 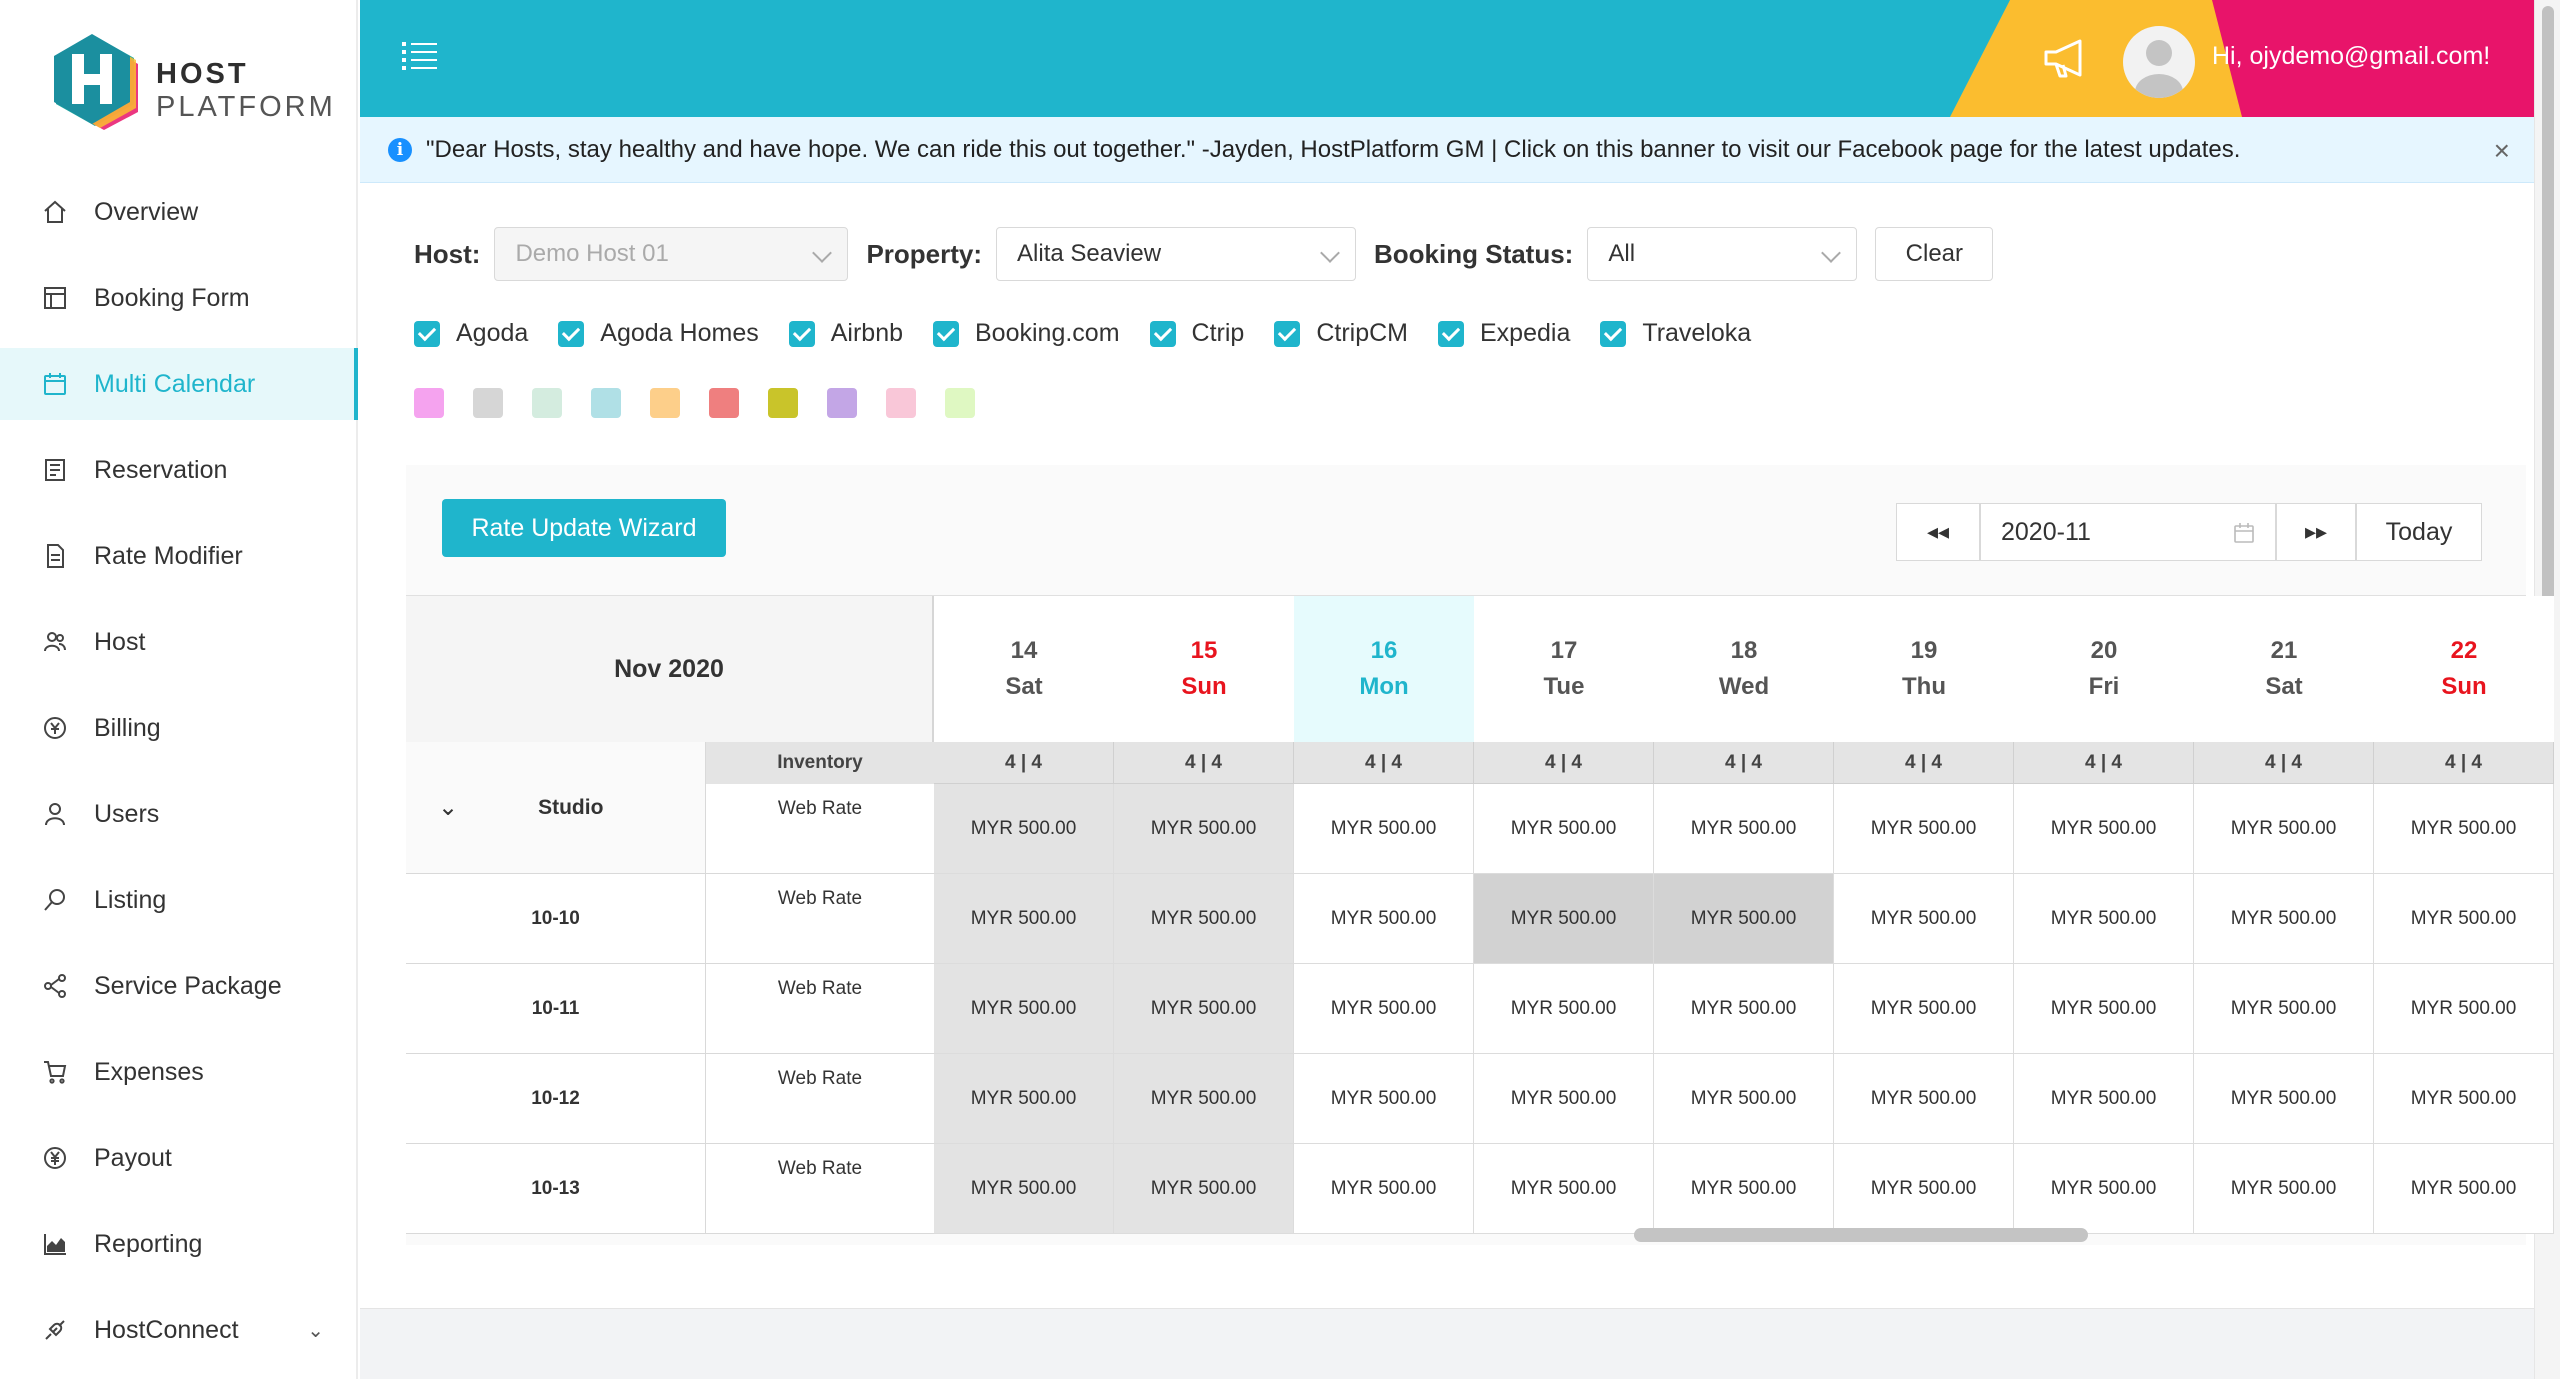 What do you see at coordinates (471, 333) in the screenshot?
I see `channel-checkbox-agoda: Agoda` at bounding box center [471, 333].